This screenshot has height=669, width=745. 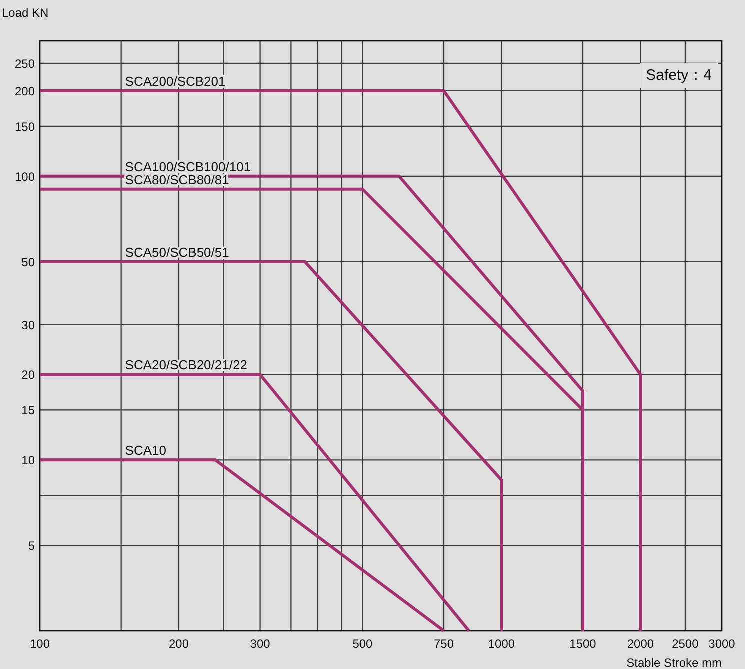 I want to click on y-tick-label: 30, so click(x=29, y=325).